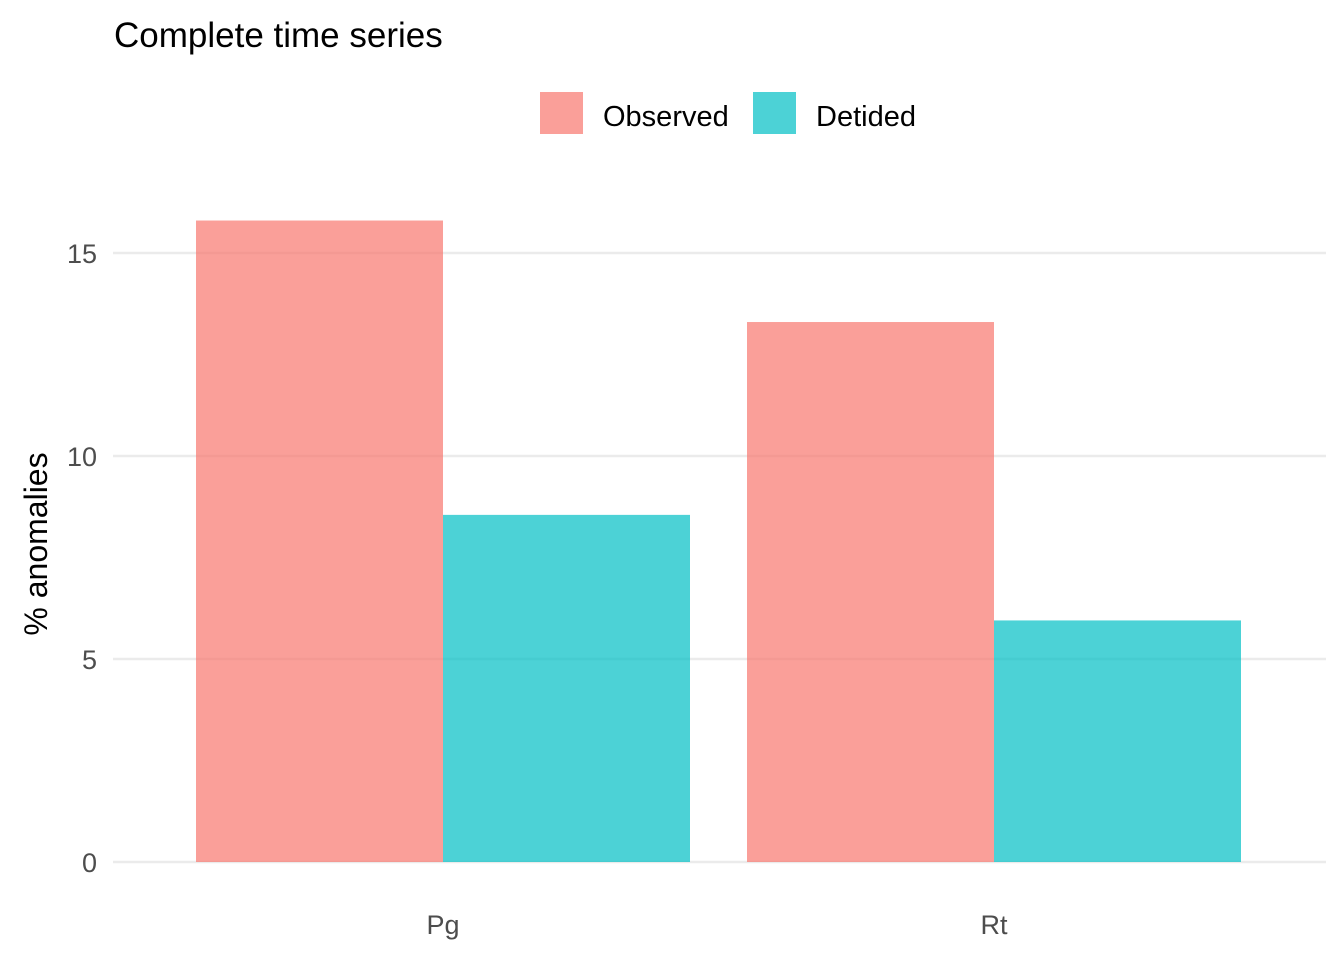  I want to click on y-axis-title: % anomalies, so click(36, 543).